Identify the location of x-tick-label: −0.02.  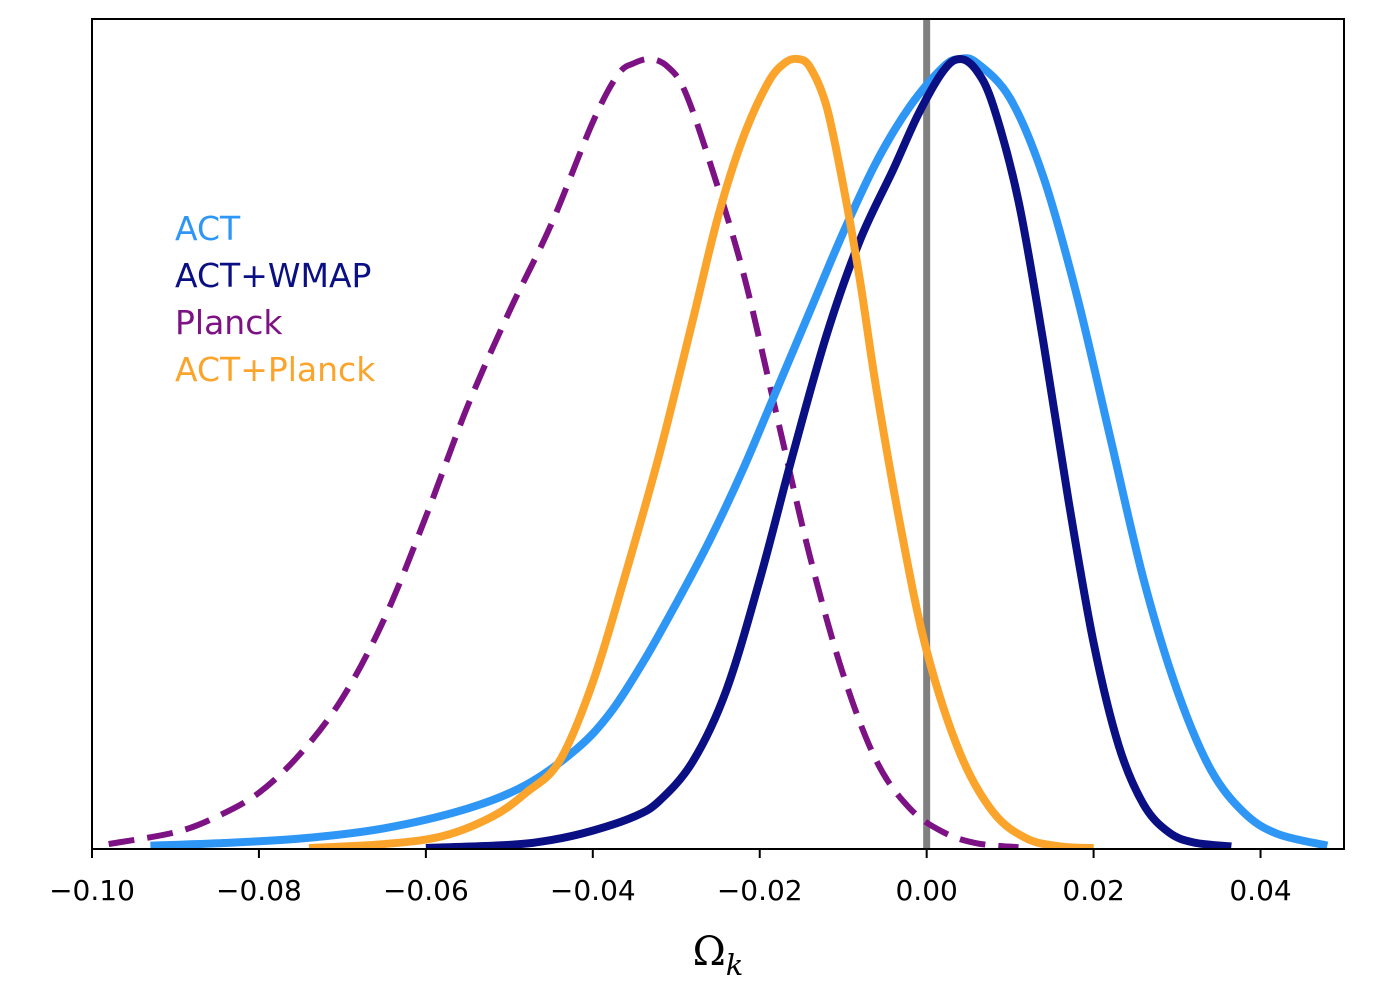
(760, 890).